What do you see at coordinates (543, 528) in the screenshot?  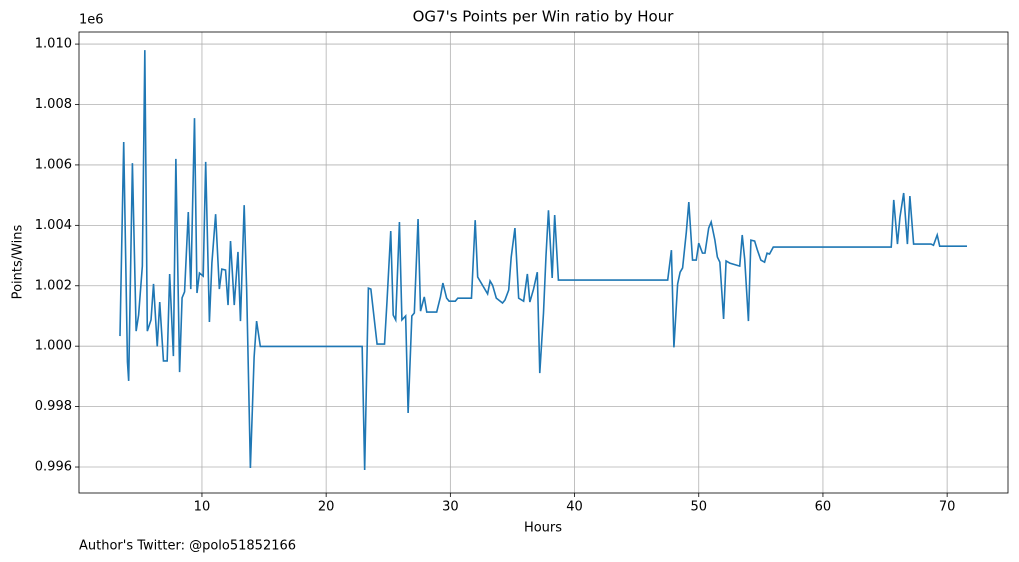 I see `x-axis-label: Hours` at bounding box center [543, 528].